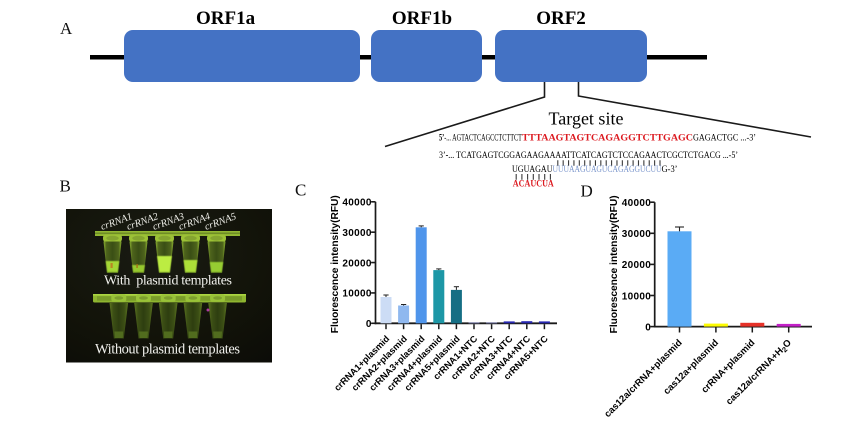 Image resolution: width=858 pixels, height=429 pixels. Describe the element at coordinates (480, 137) in the screenshot. I see `svg-text: 5’-... AGTACTCAGCCTCTTCT` at that location.